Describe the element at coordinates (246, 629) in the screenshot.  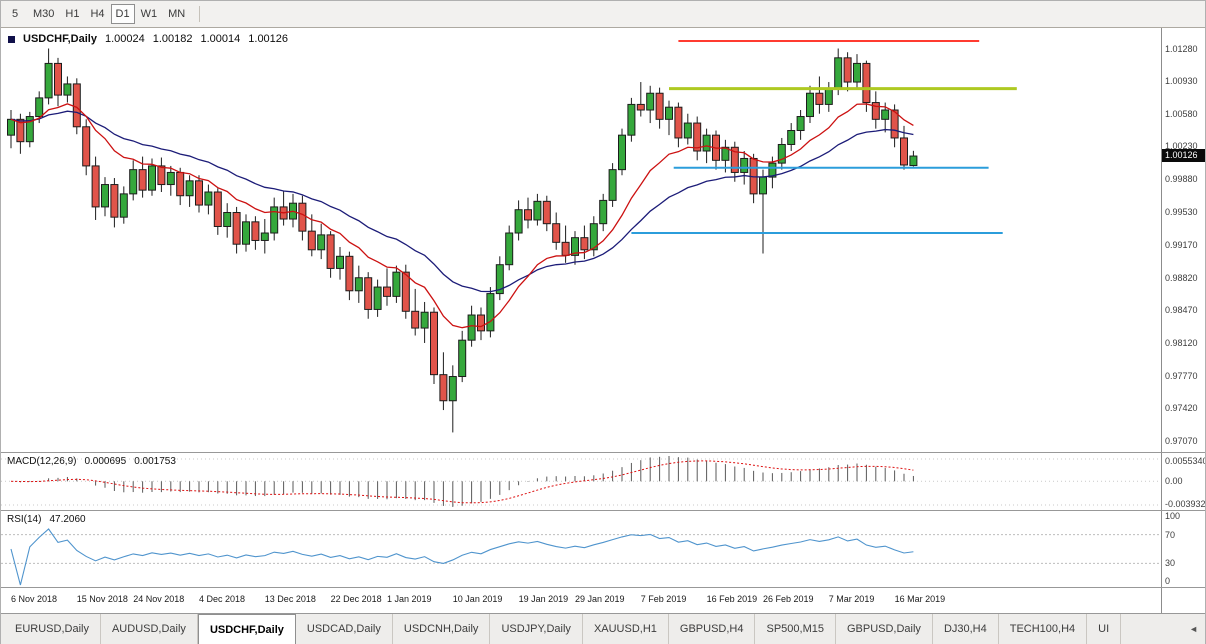
I see `symbol-tab-usdchf-daily: USDCHF,Daily` at that location.